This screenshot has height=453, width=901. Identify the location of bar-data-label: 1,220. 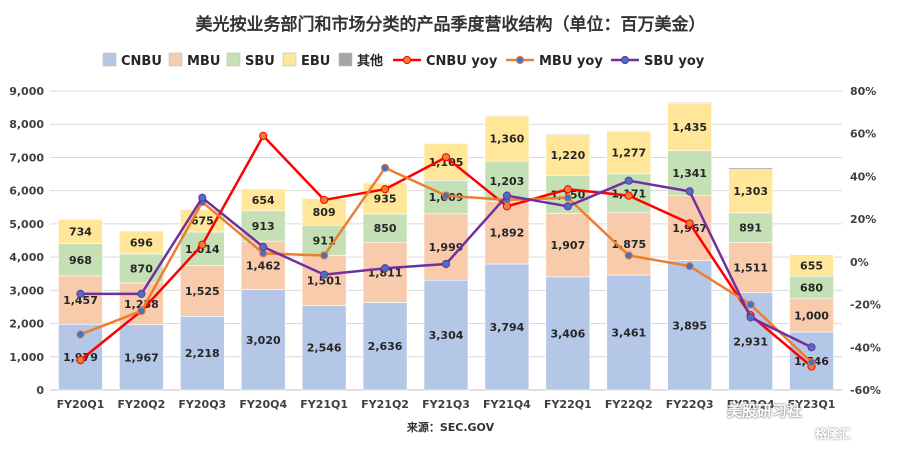
(567, 155).